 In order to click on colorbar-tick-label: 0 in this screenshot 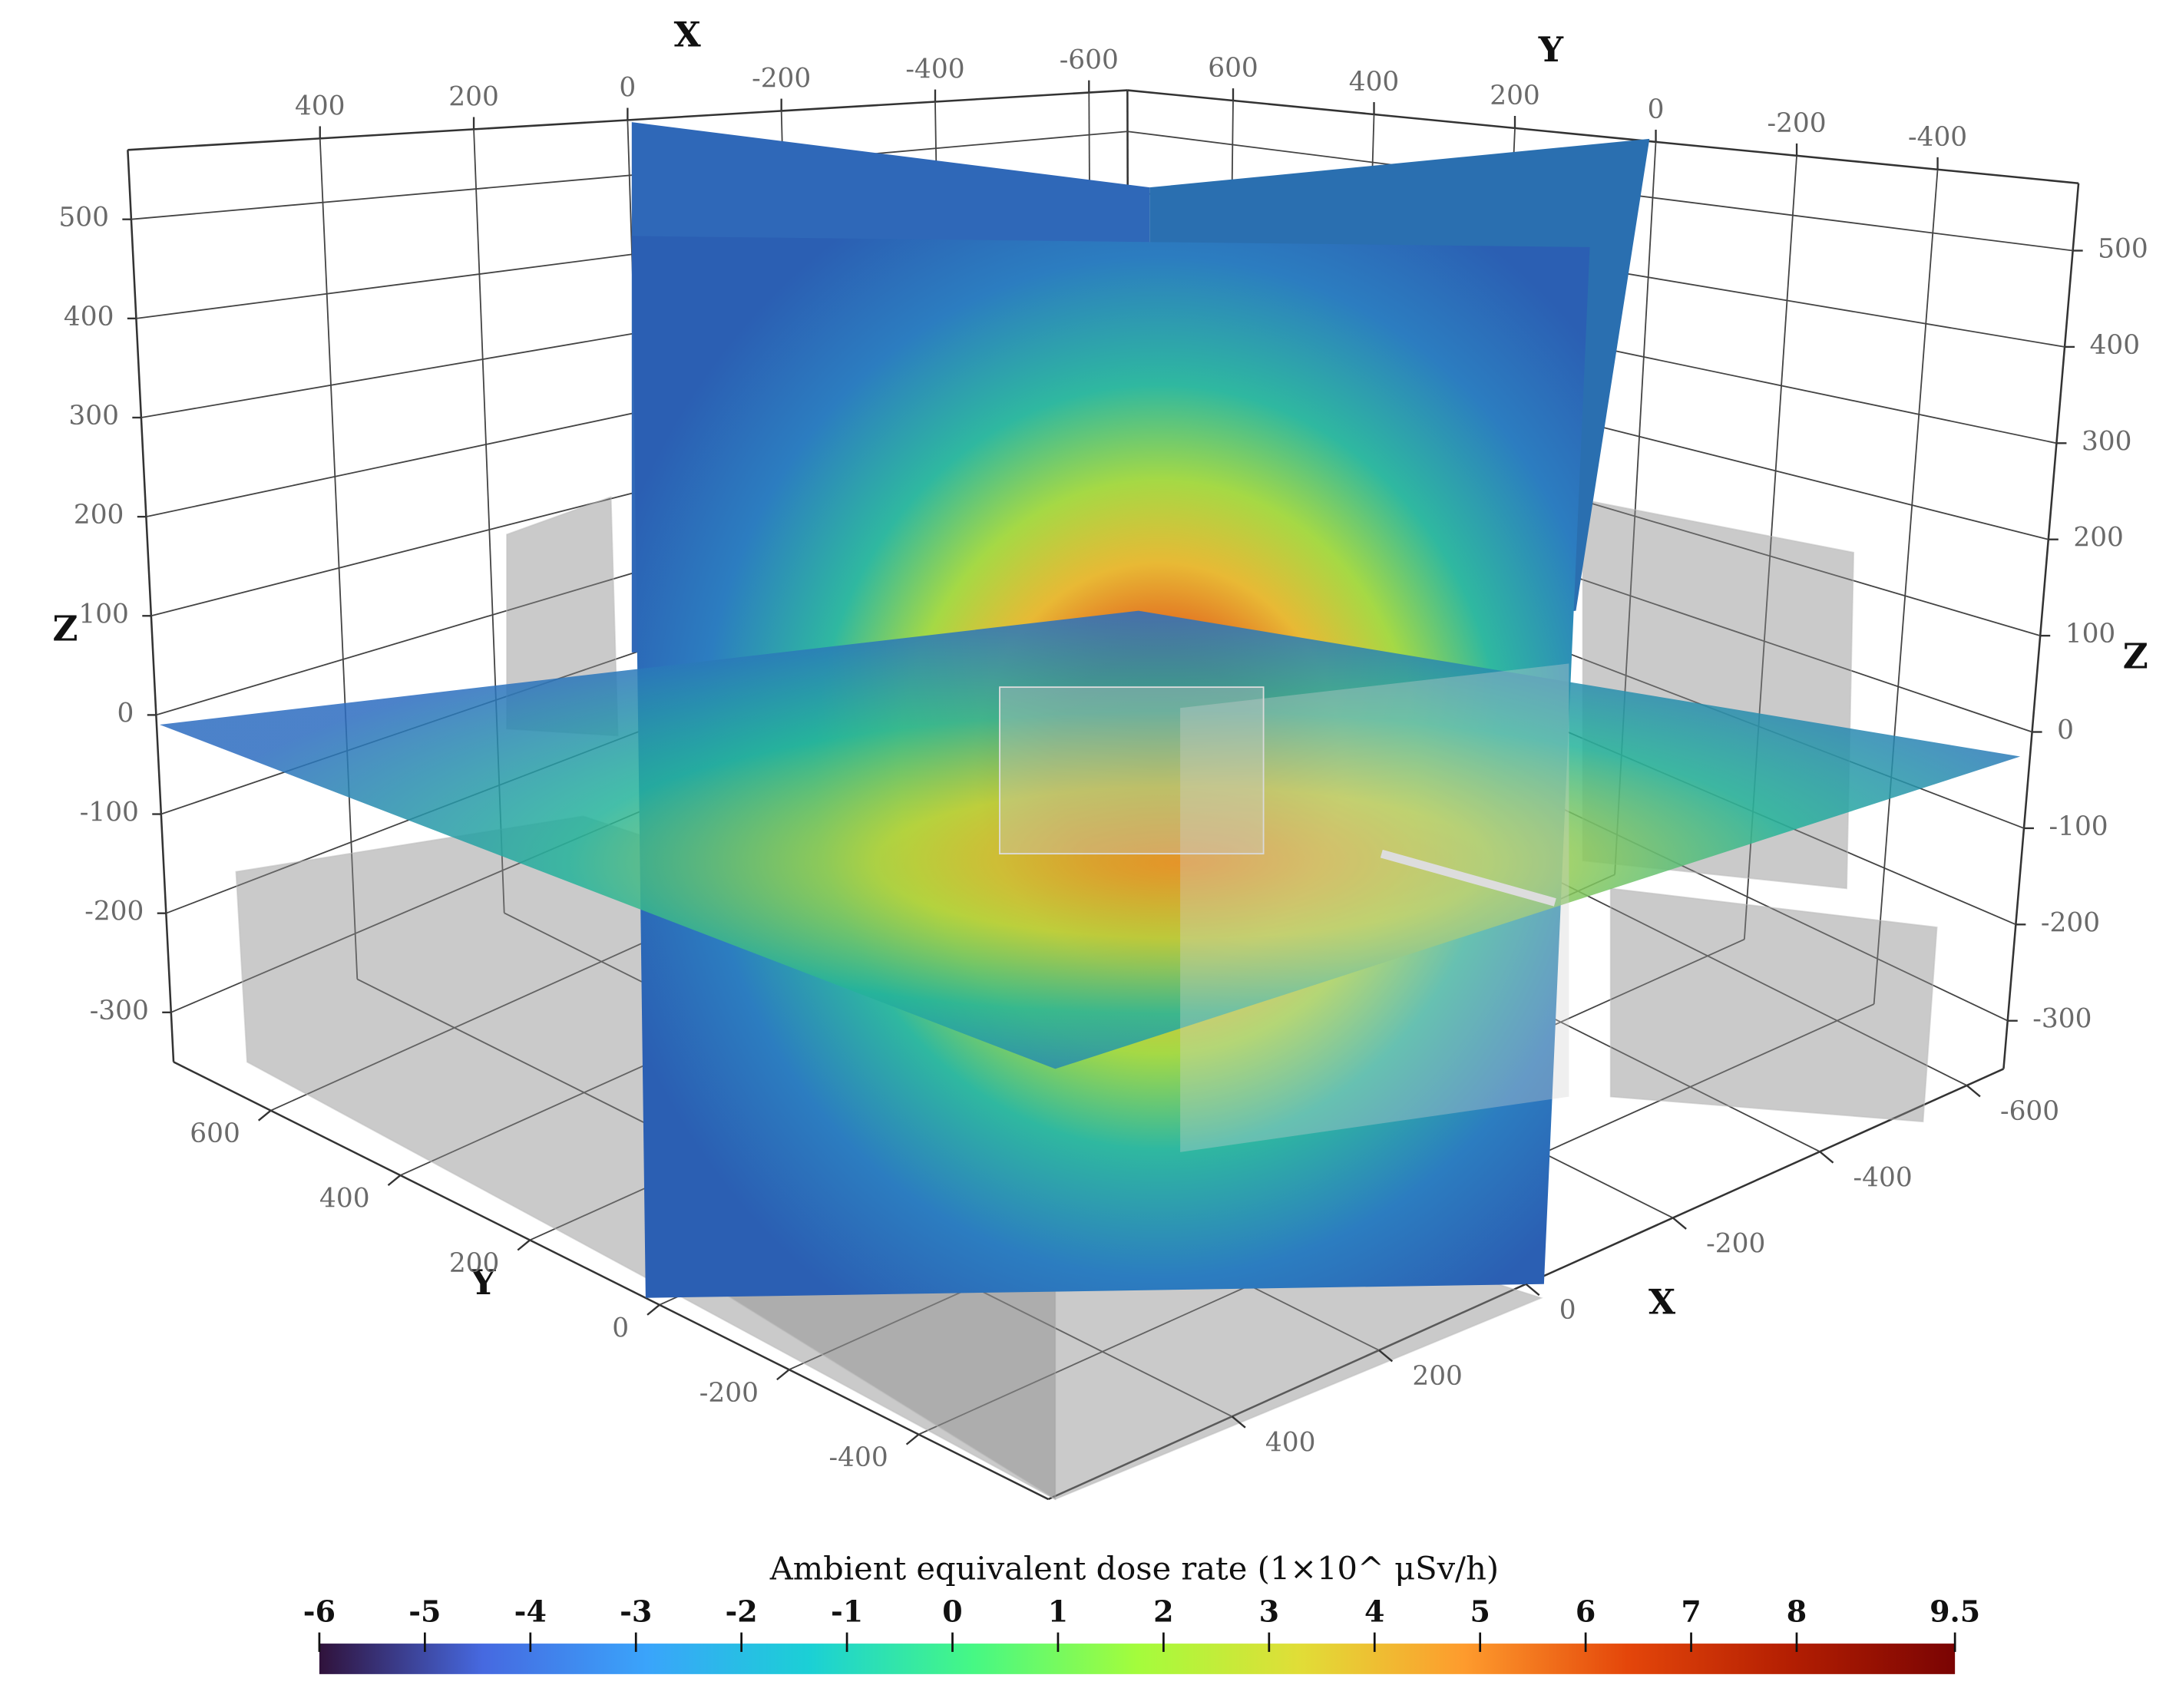, I will do `click(952, 1611)`.